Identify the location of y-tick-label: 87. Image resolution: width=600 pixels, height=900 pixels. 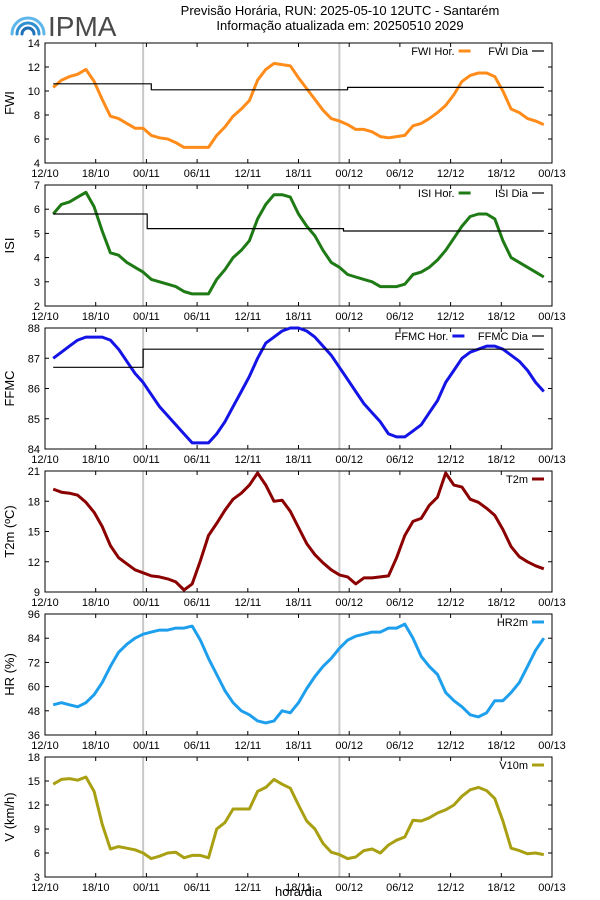
(34, 359).